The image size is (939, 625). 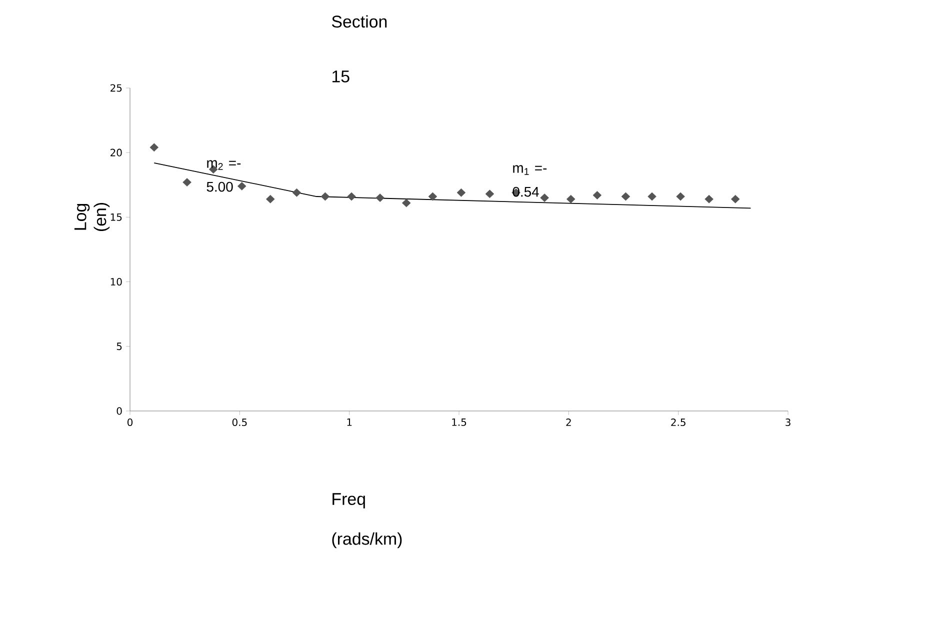 What do you see at coordinates (130, 422) in the screenshot?
I see `x-tick-label: 0` at bounding box center [130, 422].